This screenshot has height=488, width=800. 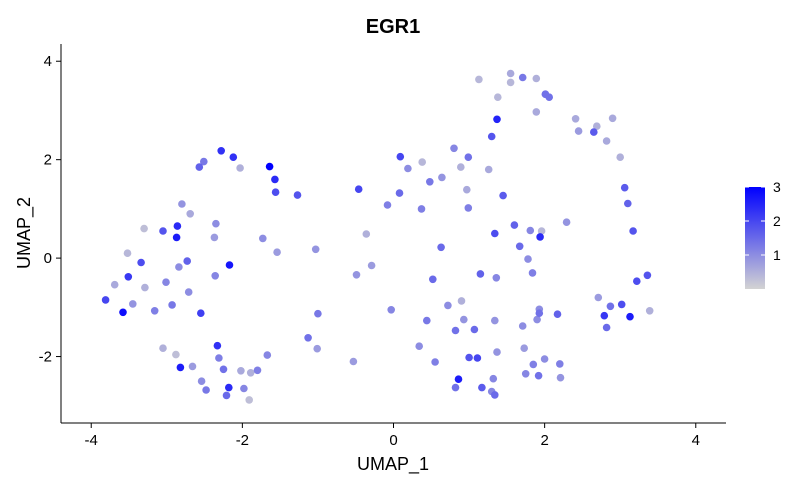 I want to click on colorbar-tick-label: 1, so click(x=777, y=255).